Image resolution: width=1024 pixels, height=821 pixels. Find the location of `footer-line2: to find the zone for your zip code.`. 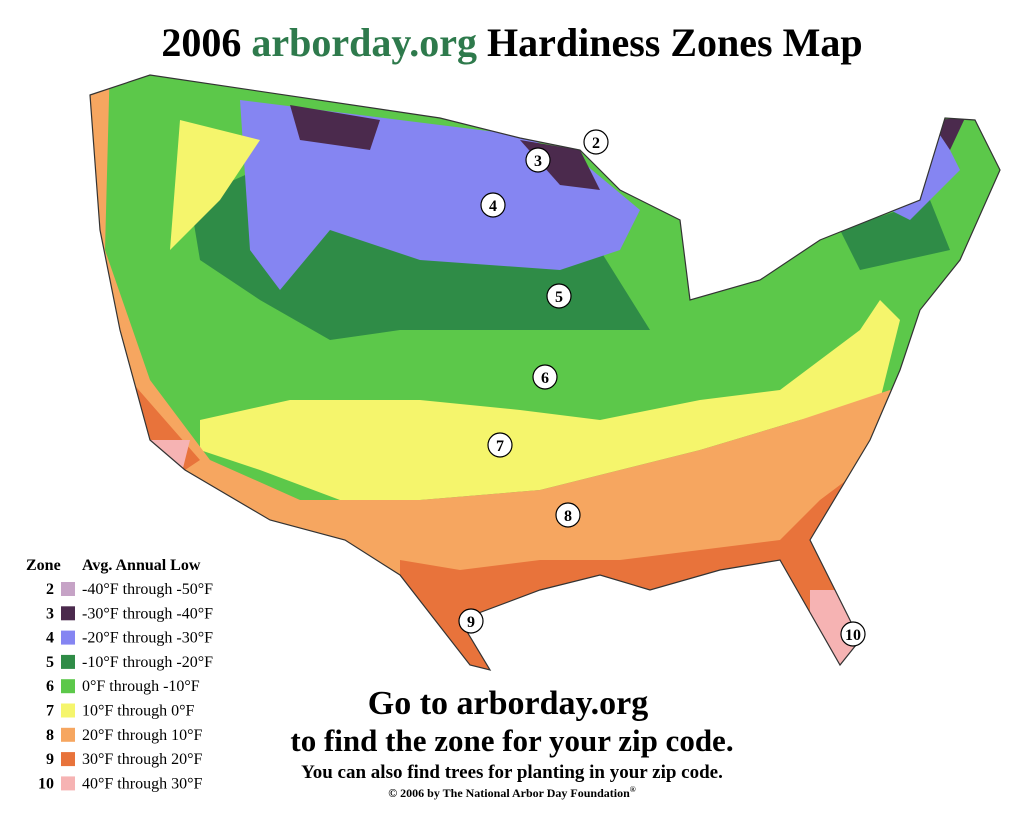

footer-line2: to find the zone for your zip code. is located at coordinates (511, 740).